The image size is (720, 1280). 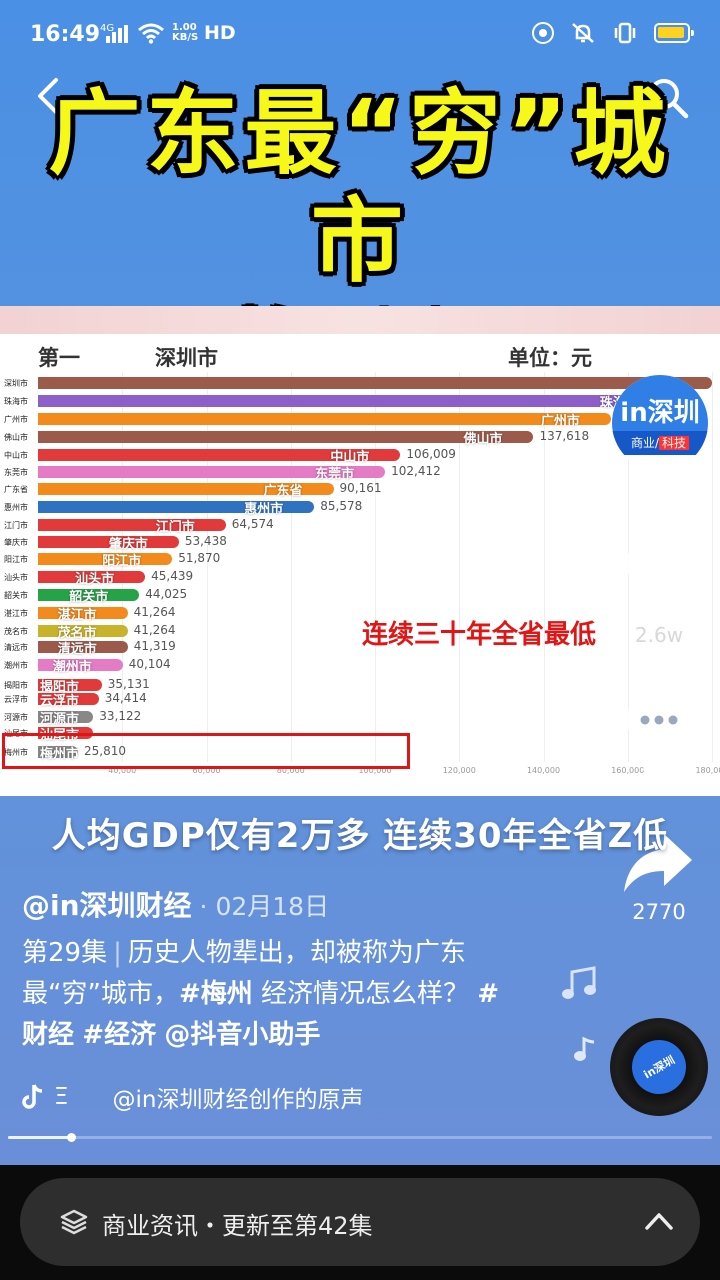 I want to click on bar-value-label: 102,412, so click(x=416, y=471).